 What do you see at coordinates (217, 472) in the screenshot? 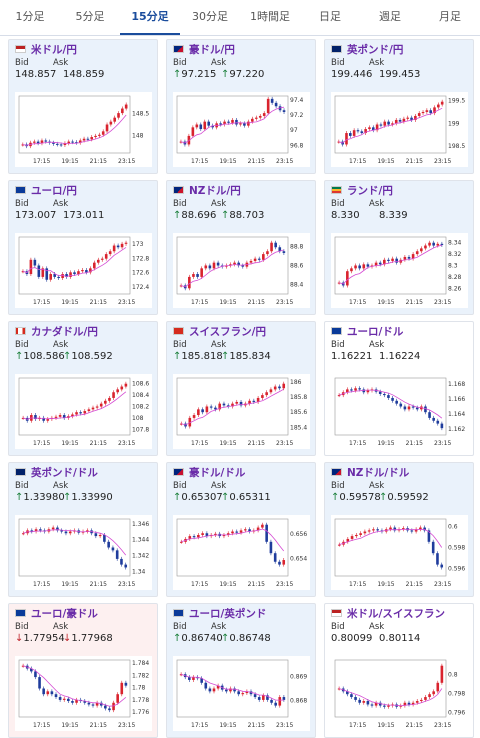
I see `pair-name: 豪ドル/ドル` at bounding box center [217, 472].